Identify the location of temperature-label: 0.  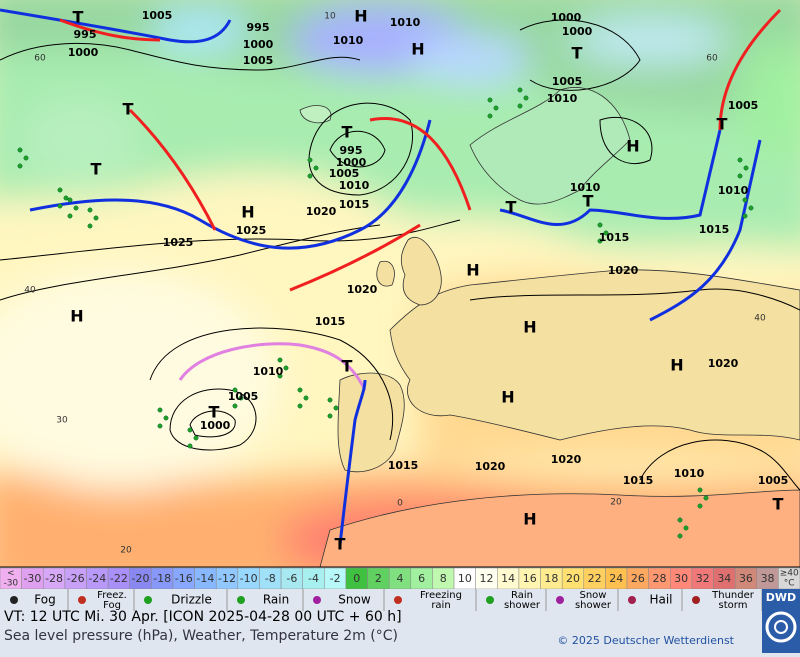
(356, 578).